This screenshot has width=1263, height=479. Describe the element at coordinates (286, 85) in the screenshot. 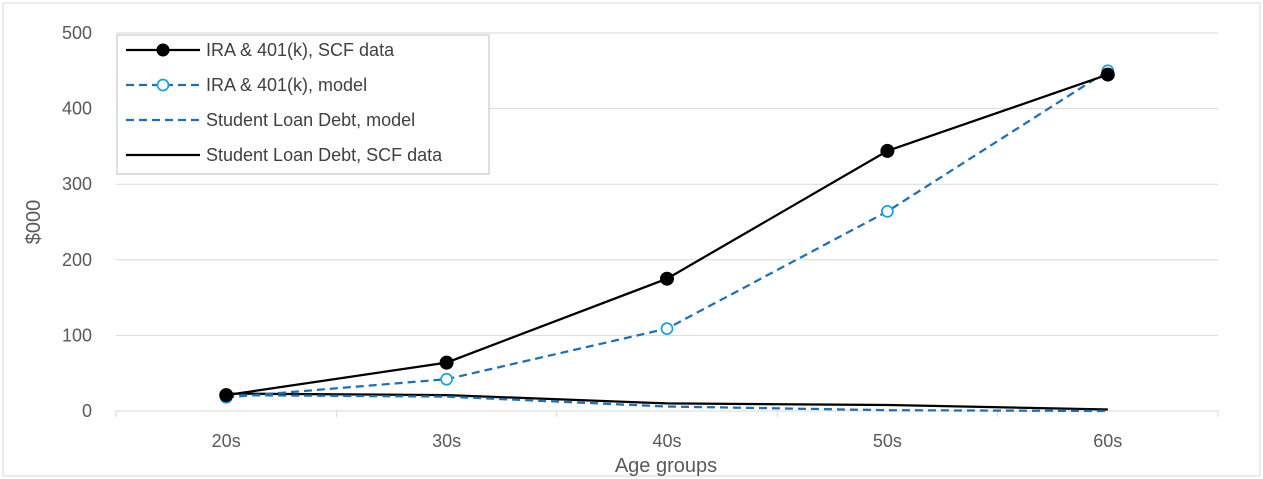

I see `legend-label: IRA & 401(k), model` at that location.